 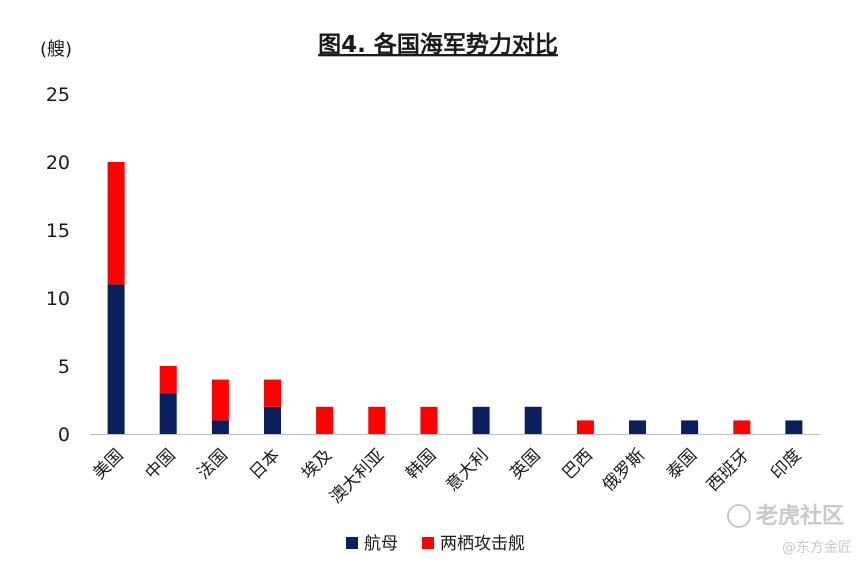 I want to click on x-tick-label: 俄罗斯, so click(x=624, y=470).